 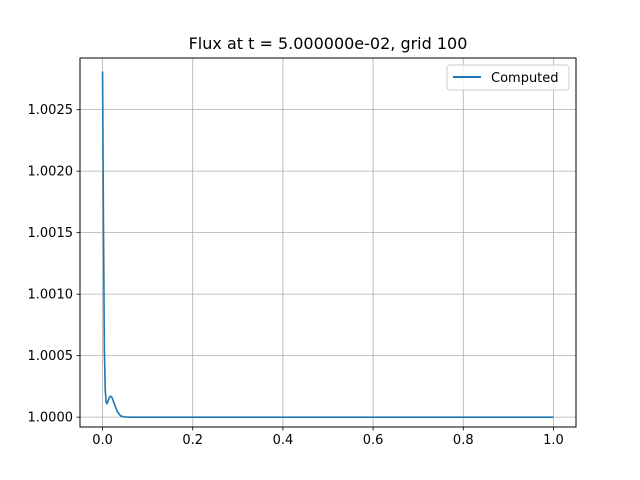 What do you see at coordinates (283, 440) in the screenshot?
I see `x-tick-label: 0.4` at bounding box center [283, 440].